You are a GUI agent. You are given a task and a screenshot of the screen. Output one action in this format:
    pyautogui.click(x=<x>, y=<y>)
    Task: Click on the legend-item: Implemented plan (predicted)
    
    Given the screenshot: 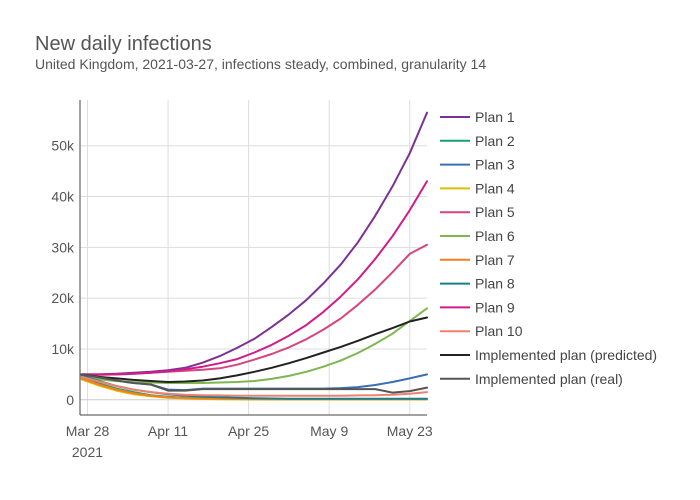 What is the action you would take?
    pyautogui.click(x=548, y=355)
    